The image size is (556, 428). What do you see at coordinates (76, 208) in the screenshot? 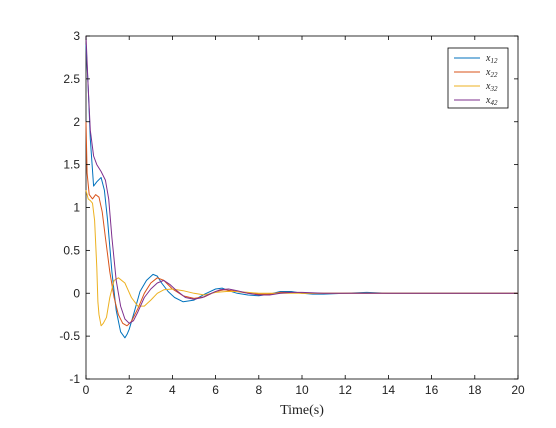
I see `y-tick-label: 1` at bounding box center [76, 208].